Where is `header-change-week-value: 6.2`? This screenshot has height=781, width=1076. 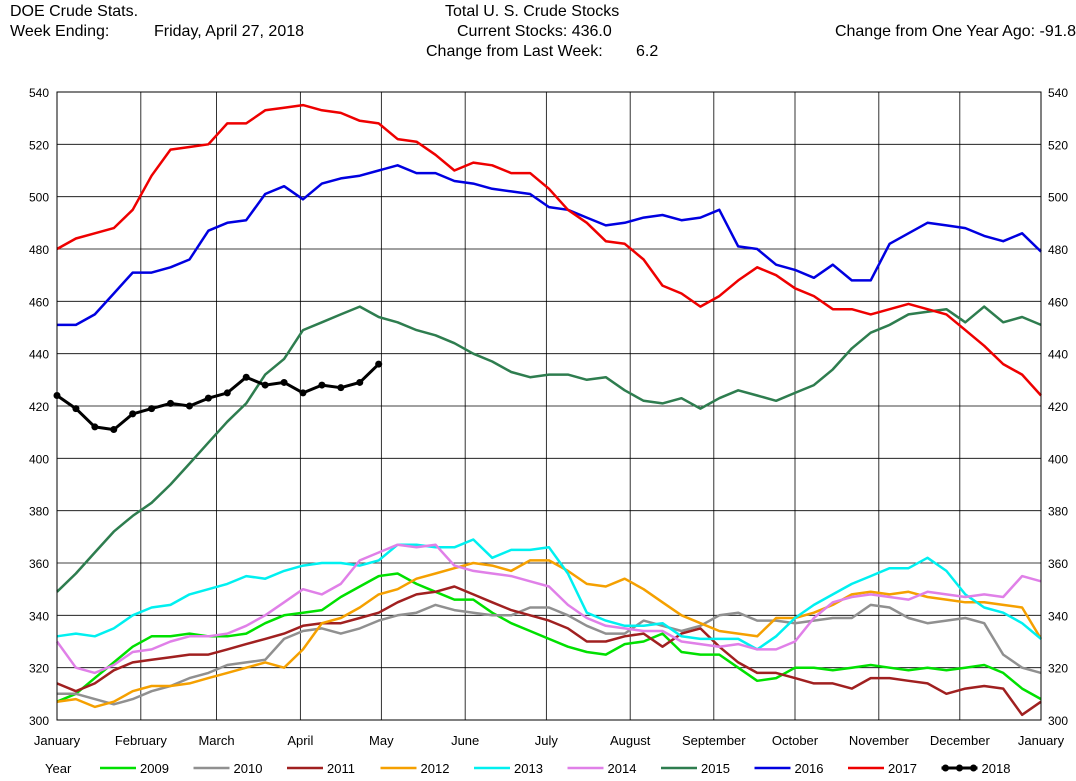 header-change-week-value: 6.2 is located at coordinates (647, 51).